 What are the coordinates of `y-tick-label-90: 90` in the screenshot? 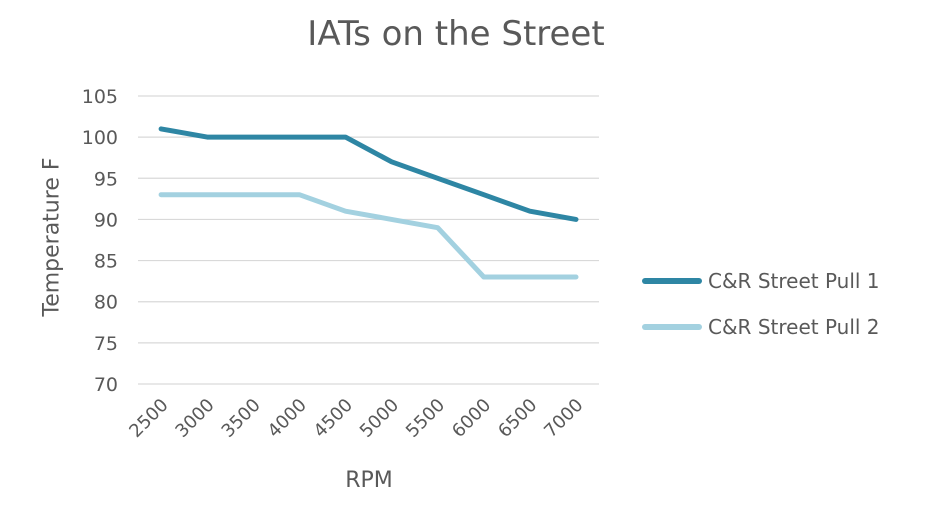 It's located at (106, 220).